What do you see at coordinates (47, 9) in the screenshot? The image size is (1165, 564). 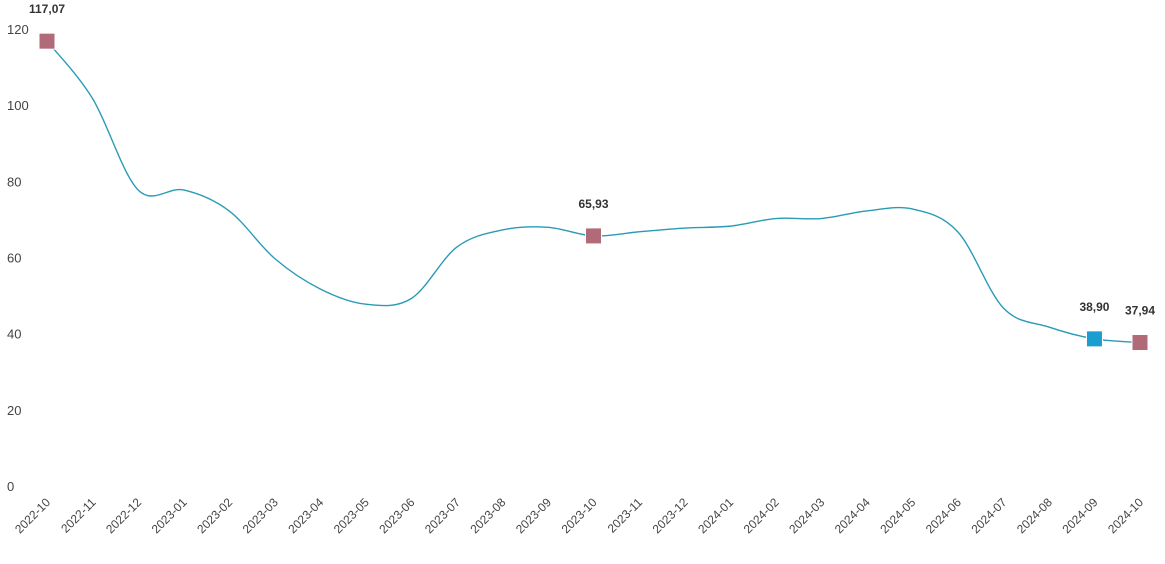 I see `data-label: 117,07` at bounding box center [47, 9].